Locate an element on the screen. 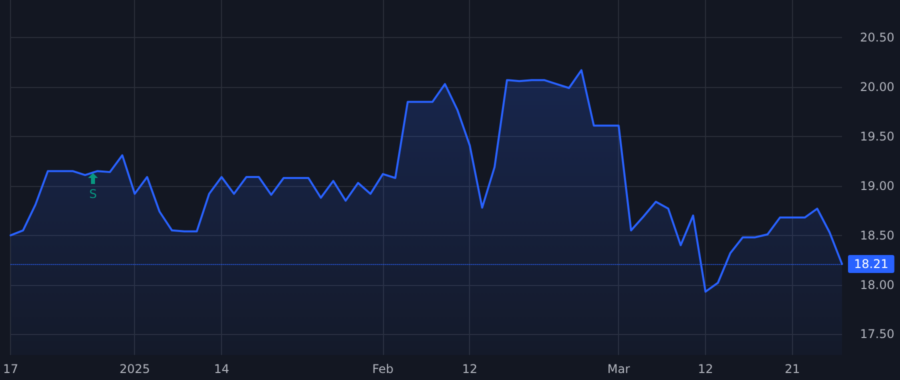 The height and width of the screenshot is (380, 900). x-tick-label: 21 is located at coordinates (792, 369).